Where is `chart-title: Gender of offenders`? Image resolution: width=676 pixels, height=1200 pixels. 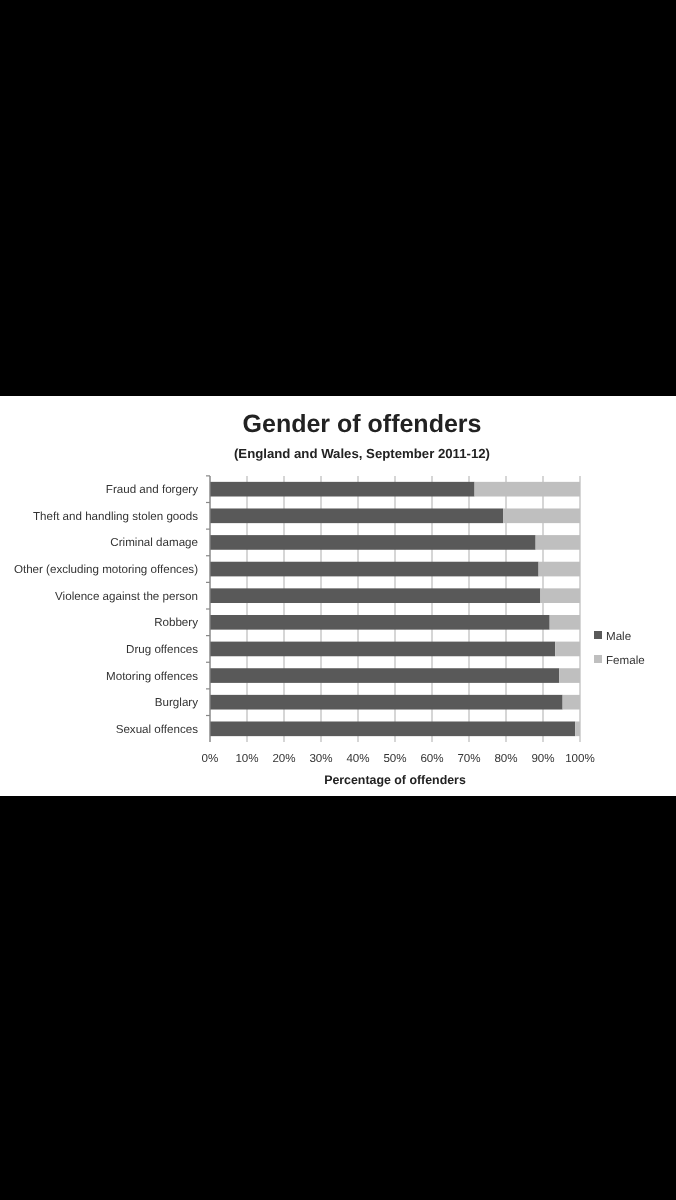
chart-title: Gender of offenders is located at coordinates (362, 424).